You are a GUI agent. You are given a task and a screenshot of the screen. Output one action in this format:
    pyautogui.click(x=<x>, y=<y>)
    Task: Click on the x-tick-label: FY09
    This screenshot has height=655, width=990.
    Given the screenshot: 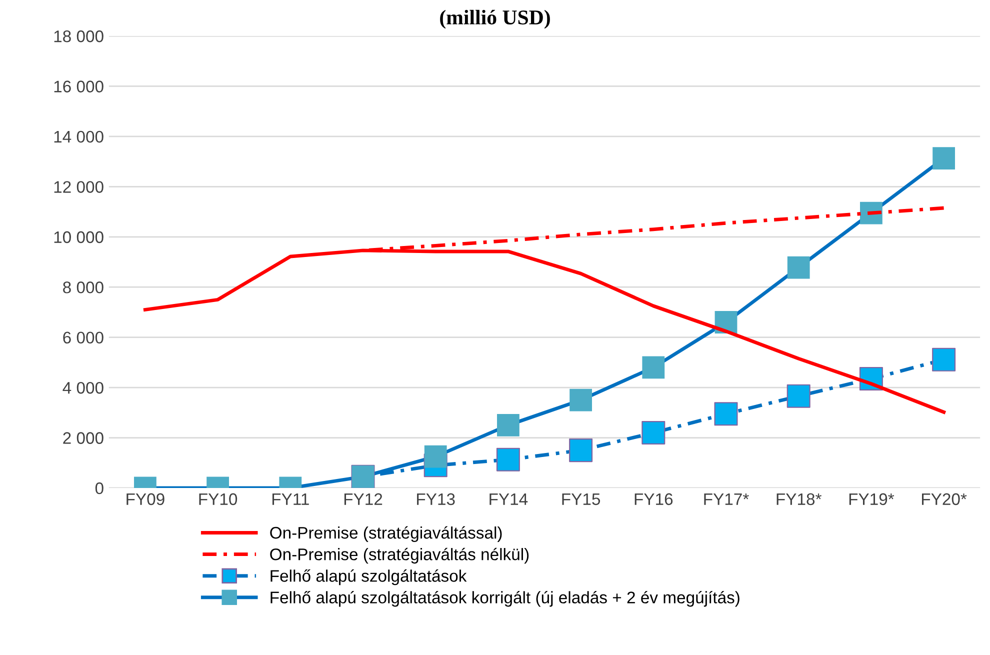 What is the action you would take?
    pyautogui.click(x=145, y=499)
    